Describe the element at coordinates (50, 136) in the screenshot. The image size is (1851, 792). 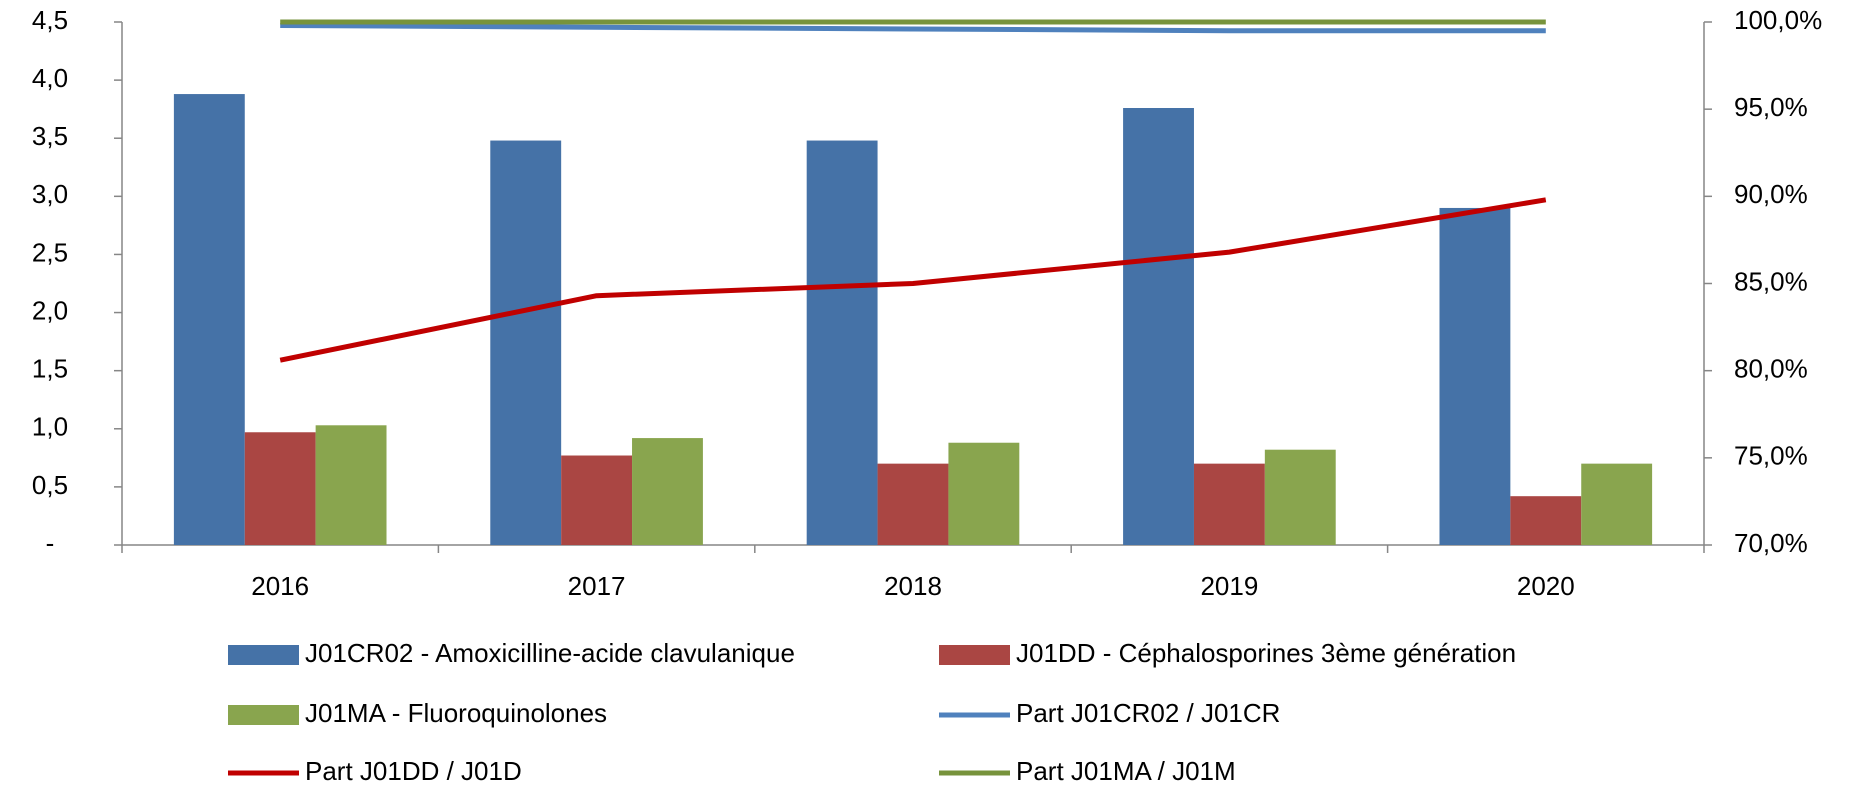
I see `y-tick-label: 3,5` at that location.